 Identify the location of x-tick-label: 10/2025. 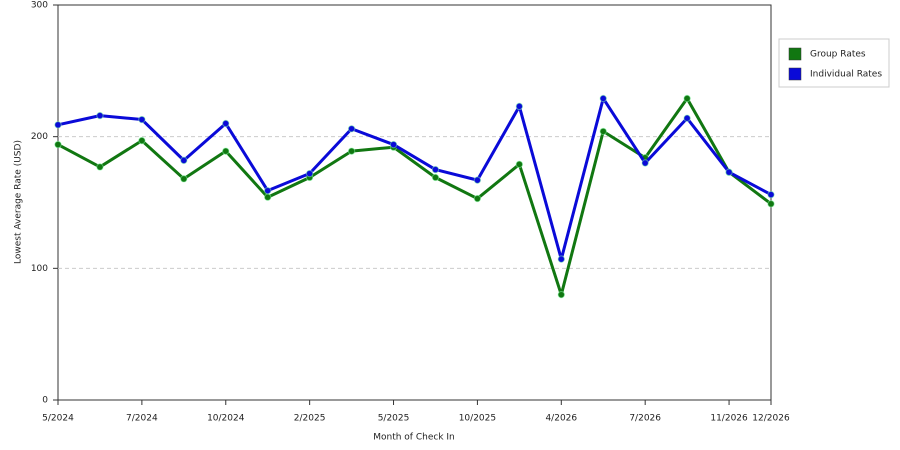
(477, 419).